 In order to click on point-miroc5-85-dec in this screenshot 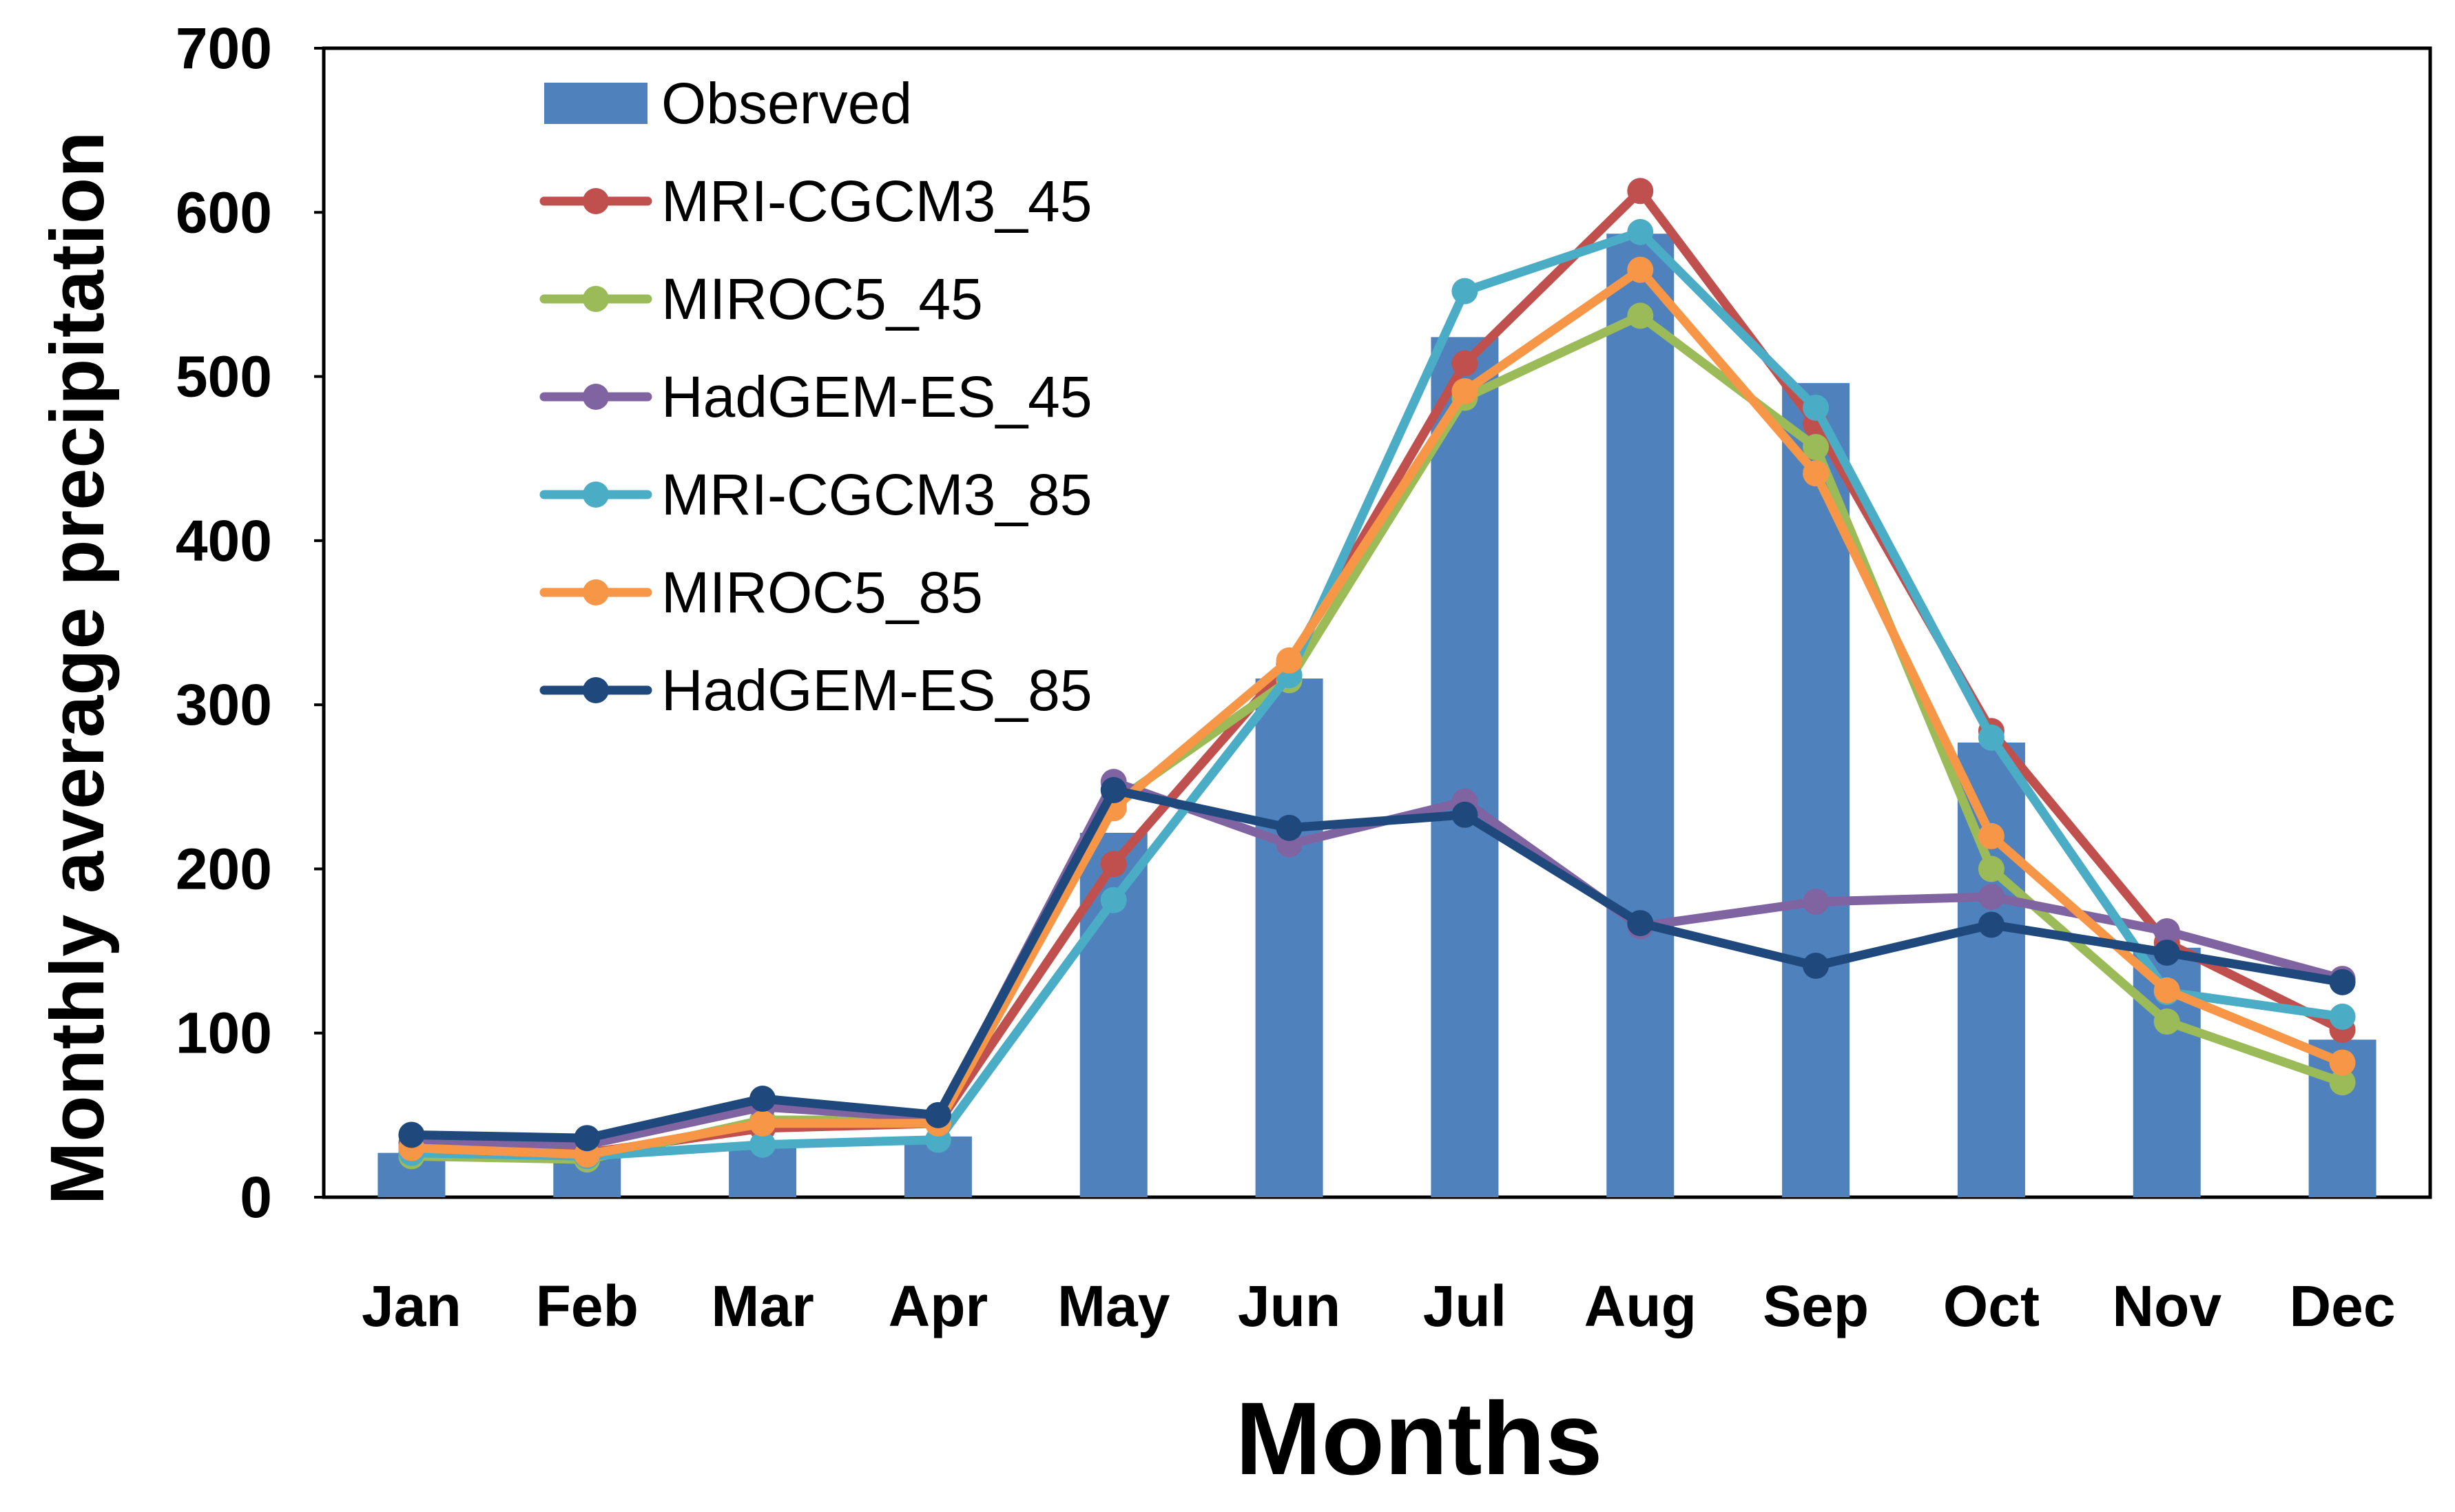, I will do `click(2342, 1062)`.